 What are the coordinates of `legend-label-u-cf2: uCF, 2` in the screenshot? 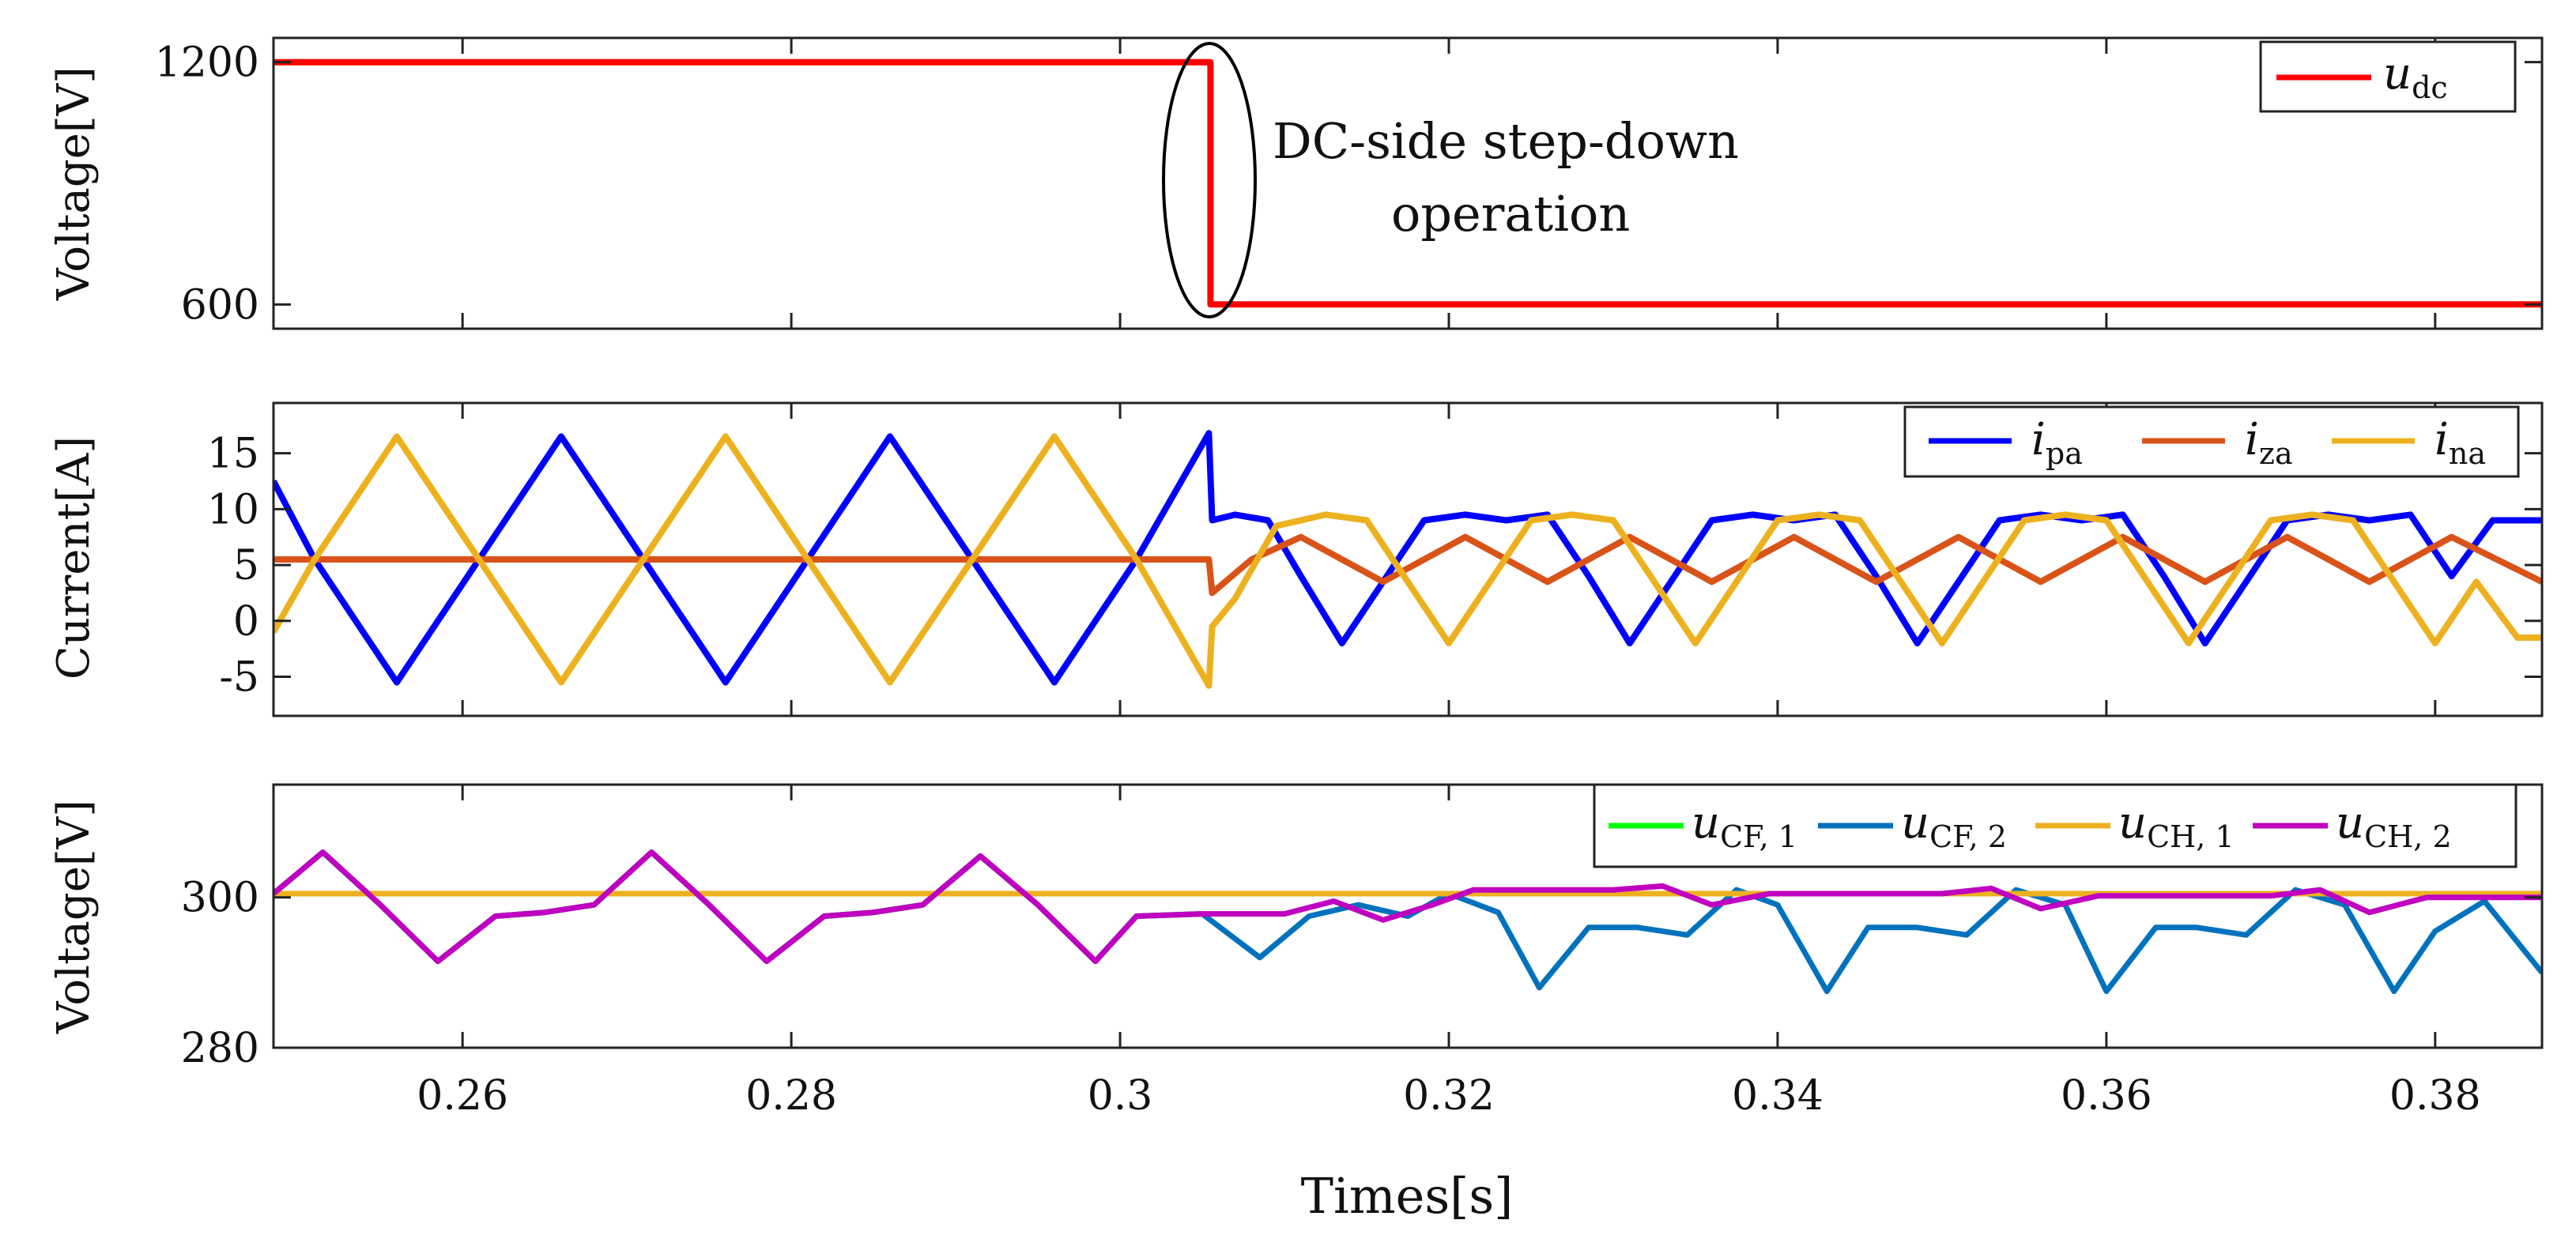 It's located at (1954, 825).